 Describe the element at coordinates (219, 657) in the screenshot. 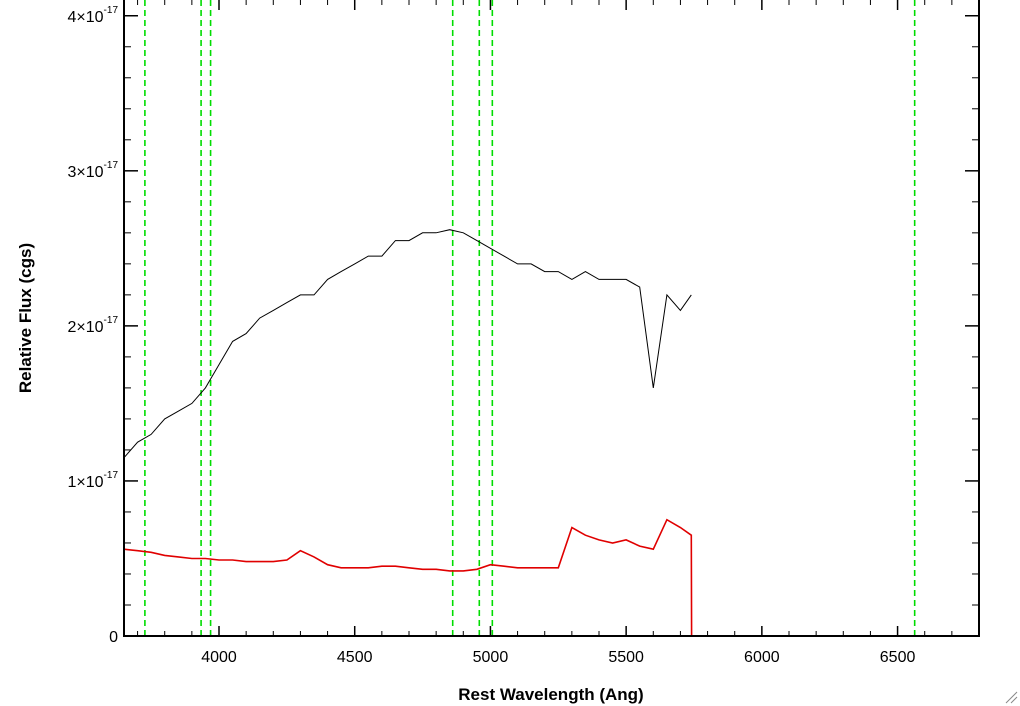

I see `x-tick-label: 4000` at that location.